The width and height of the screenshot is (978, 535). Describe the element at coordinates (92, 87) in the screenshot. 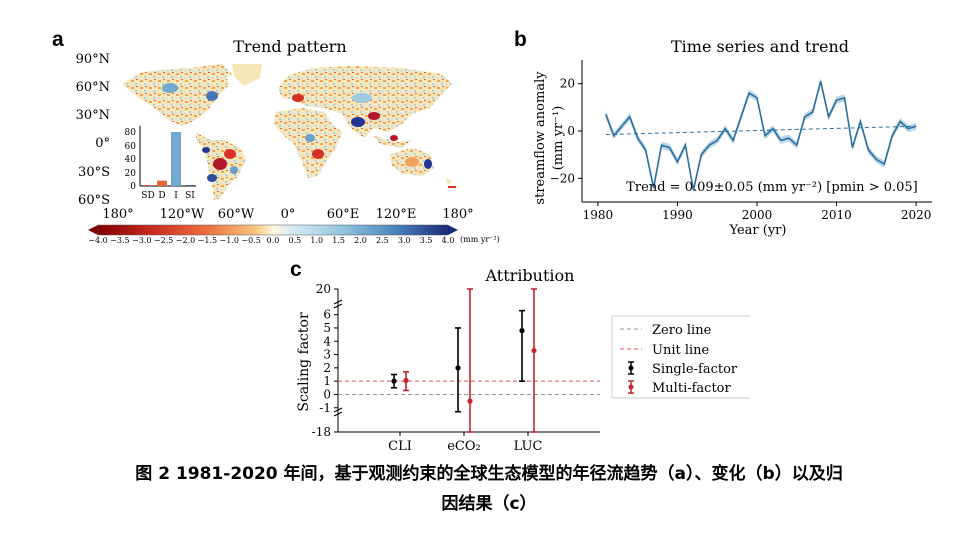

I see `lat-label: 60°N` at that location.